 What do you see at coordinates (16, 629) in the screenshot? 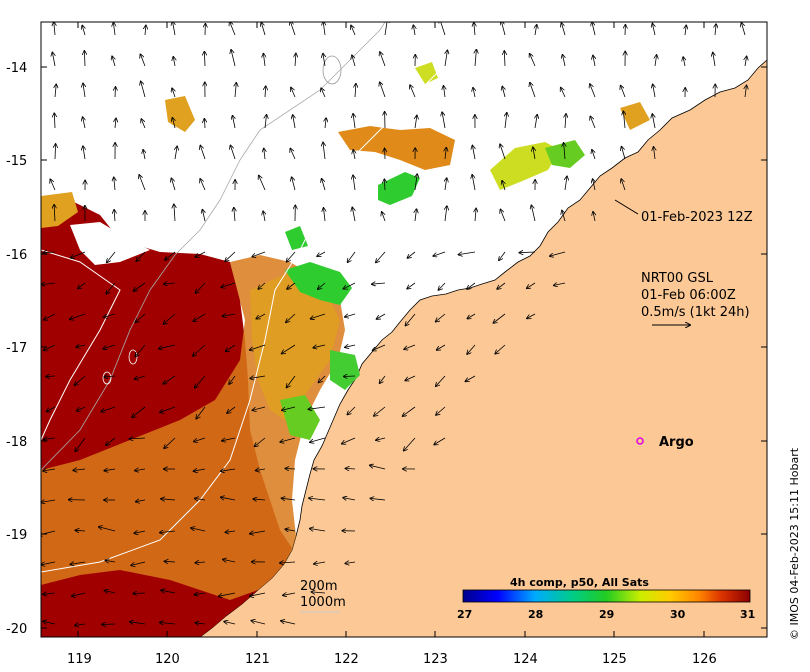
I see `y-tick-20: -20` at bounding box center [16, 629].